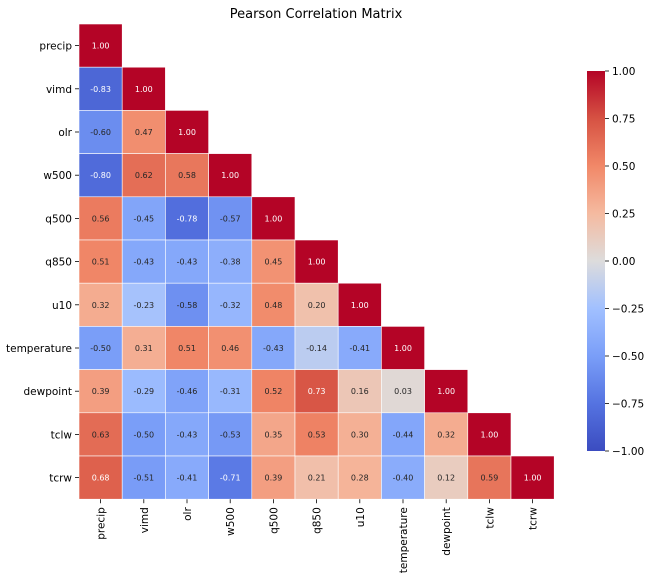 The width and height of the screenshot is (650, 577). Describe the element at coordinates (143, 218) in the screenshot. I see `cell-value-label: -0.45` at that location.